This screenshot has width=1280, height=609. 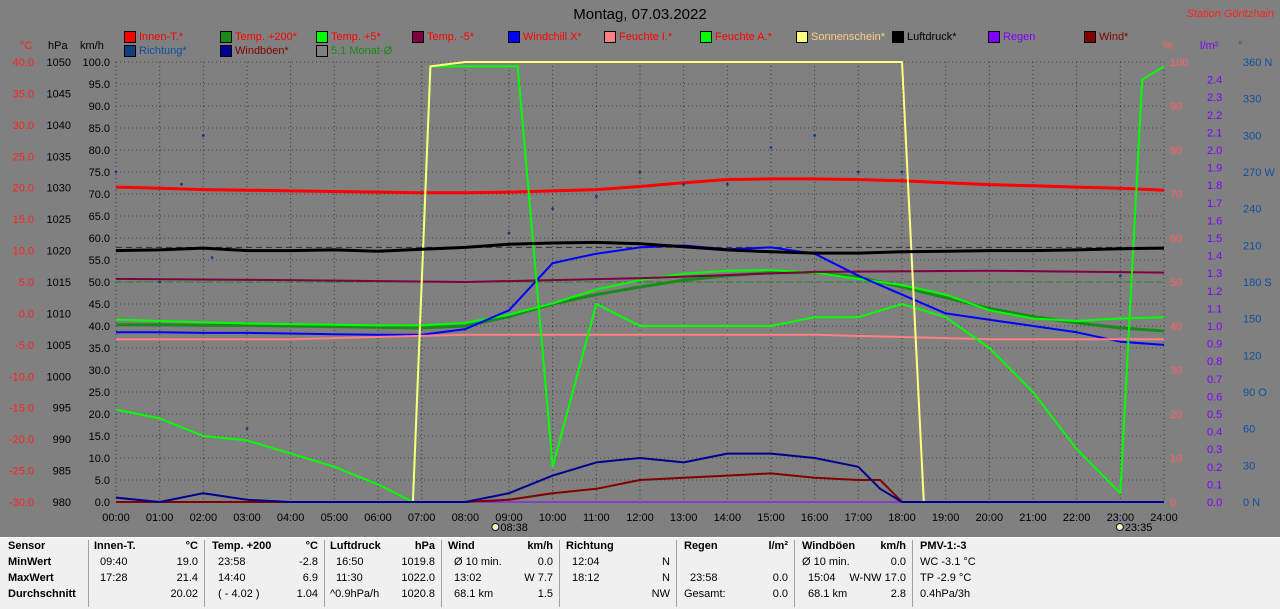 I want to click on x-tick-label: 18:00, so click(x=902, y=518).